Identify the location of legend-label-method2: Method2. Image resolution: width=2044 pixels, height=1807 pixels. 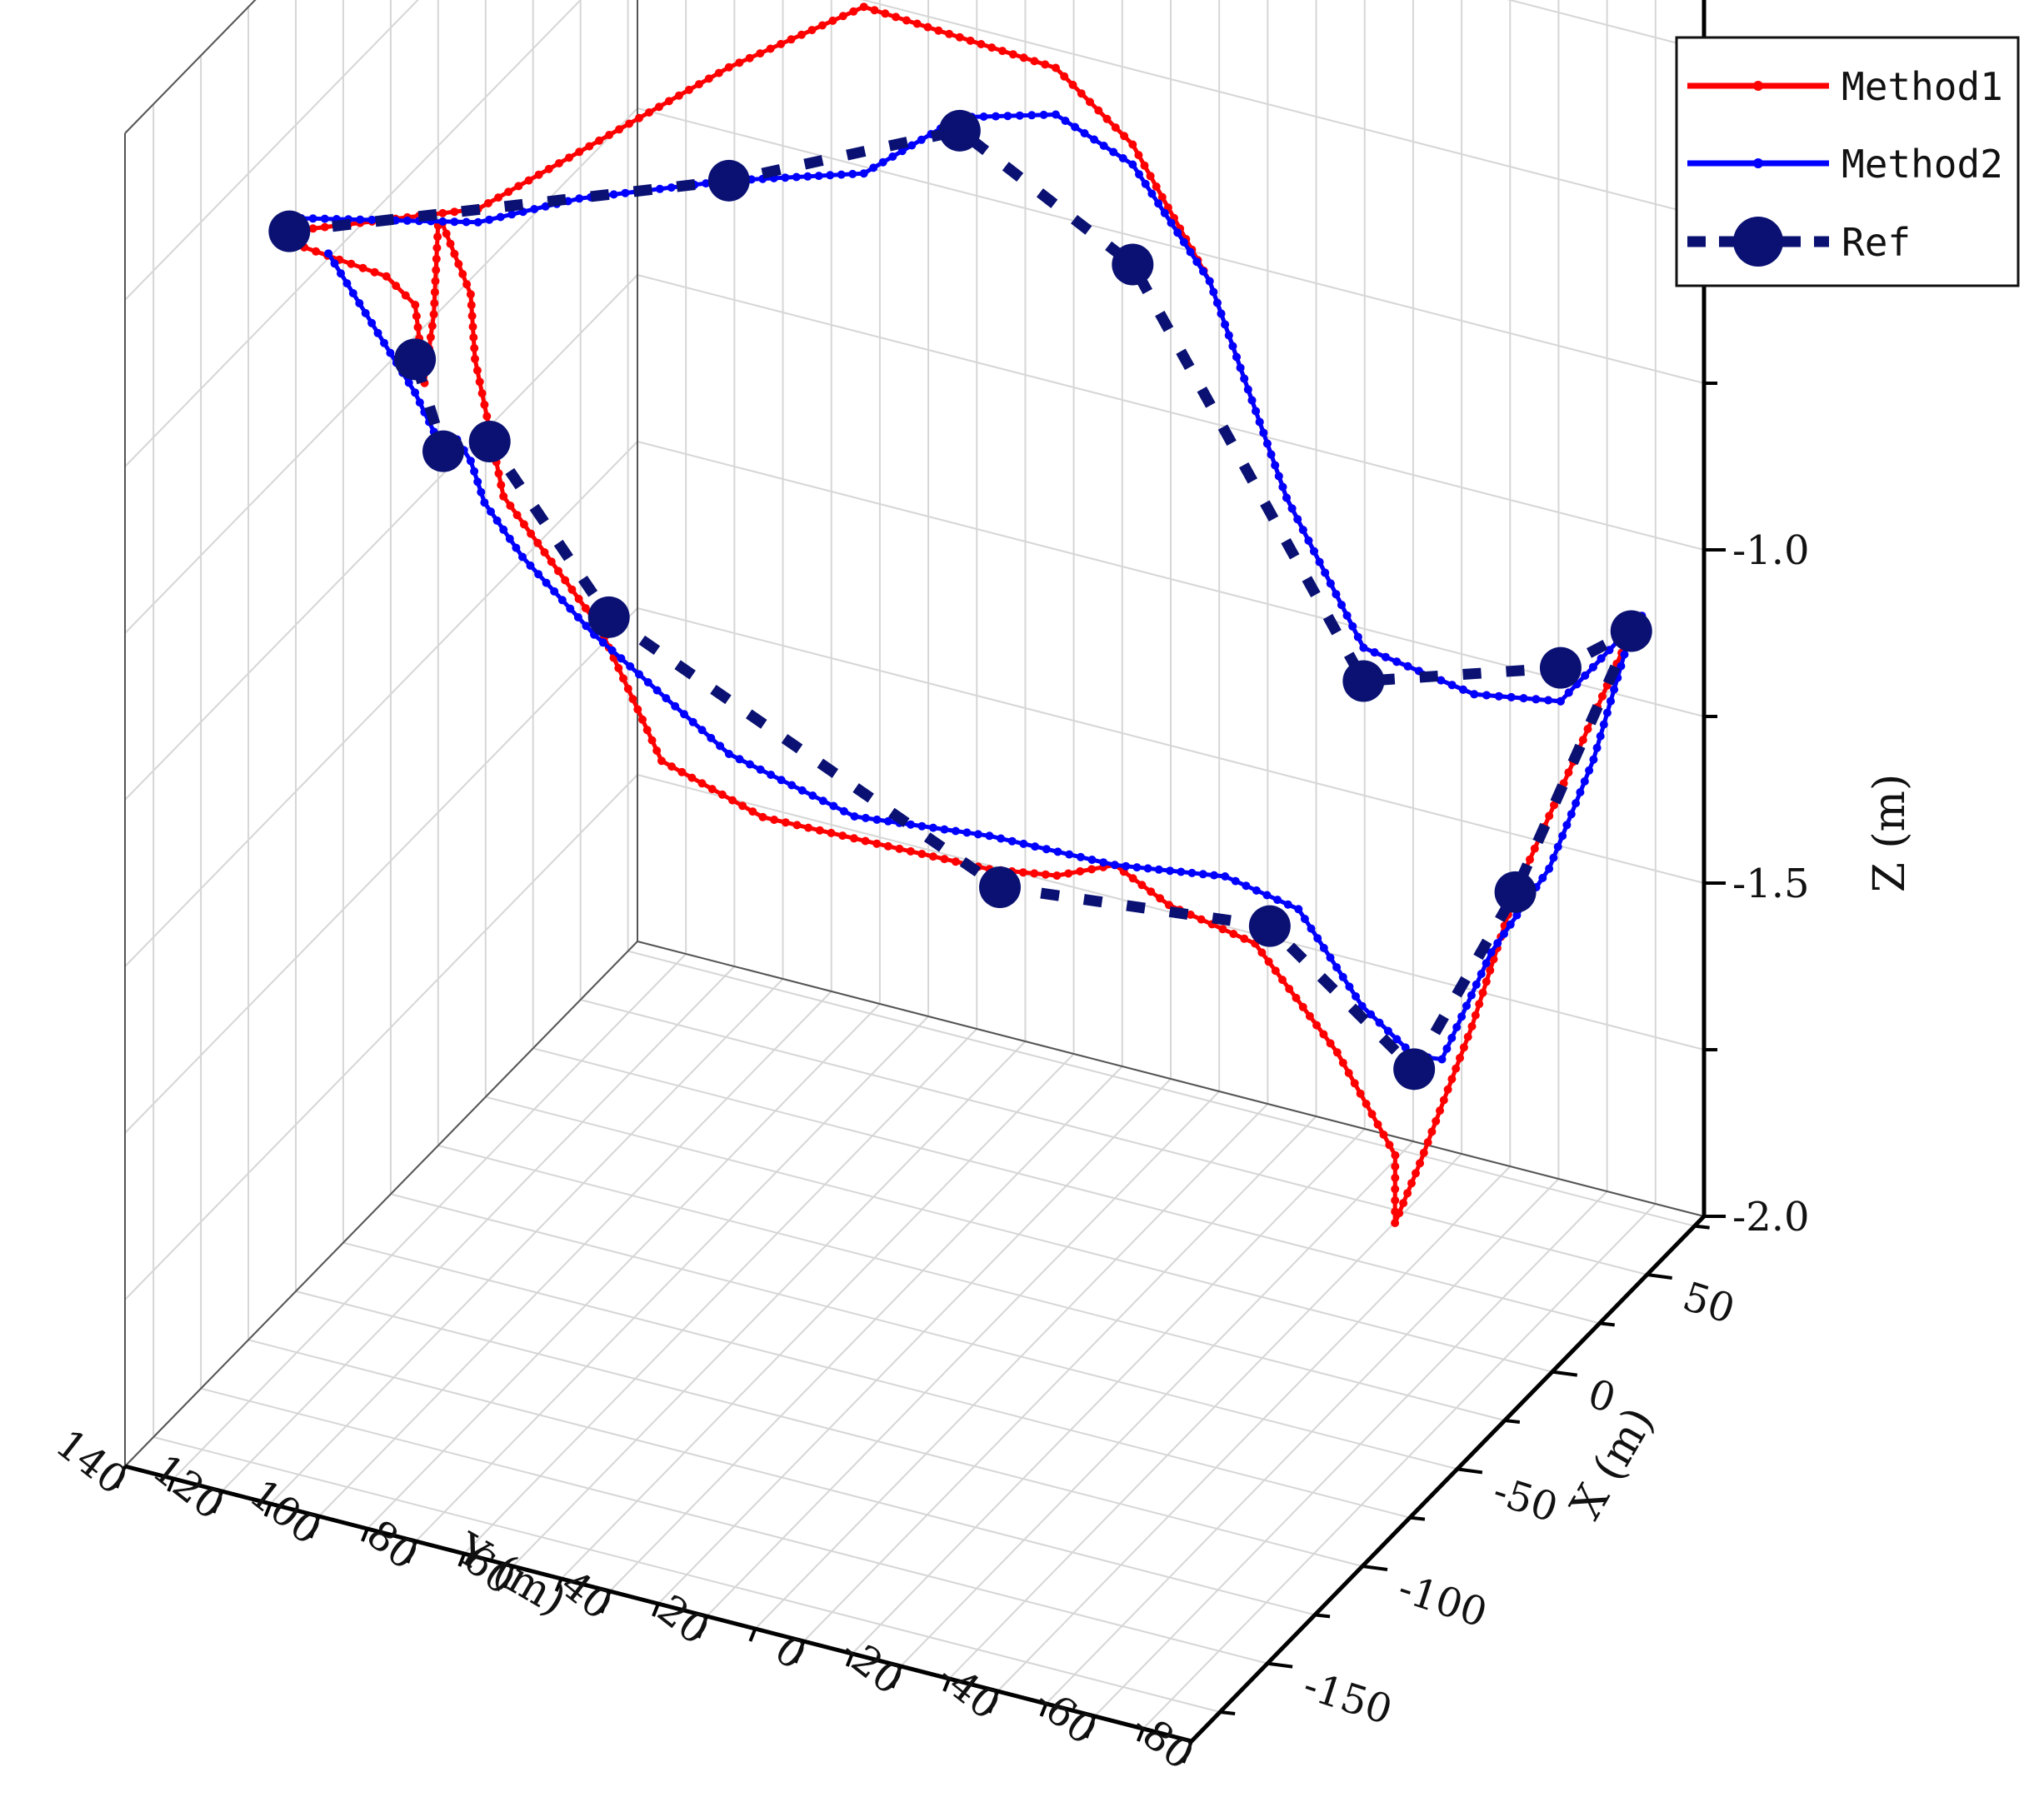
(1922, 164).